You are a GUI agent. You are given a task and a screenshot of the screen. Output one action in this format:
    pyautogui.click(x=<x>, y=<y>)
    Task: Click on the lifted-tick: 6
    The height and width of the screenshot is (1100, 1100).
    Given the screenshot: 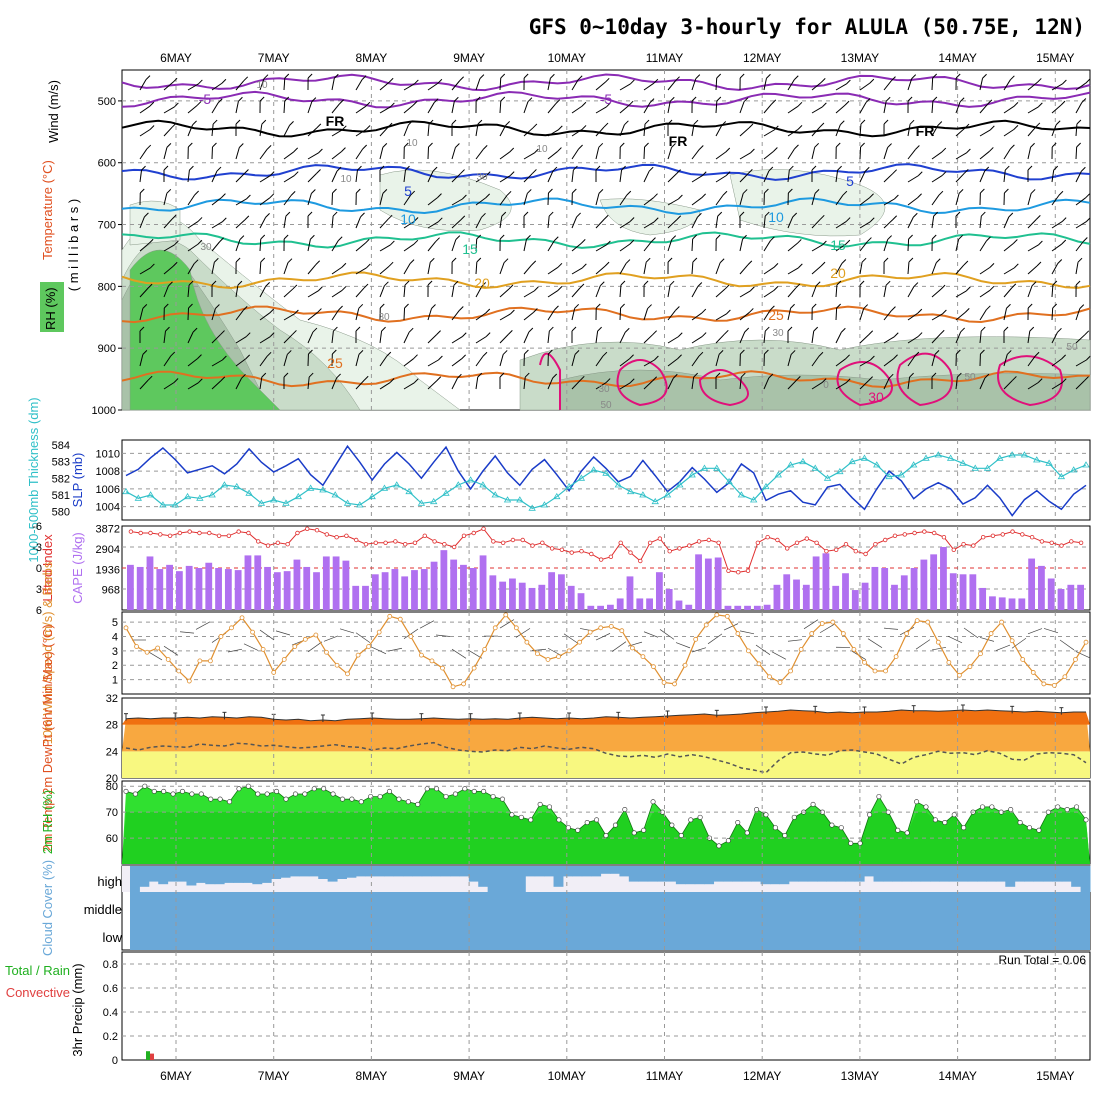 What is the action you would take?
    pyautogui.click(x=39, y=611)
    